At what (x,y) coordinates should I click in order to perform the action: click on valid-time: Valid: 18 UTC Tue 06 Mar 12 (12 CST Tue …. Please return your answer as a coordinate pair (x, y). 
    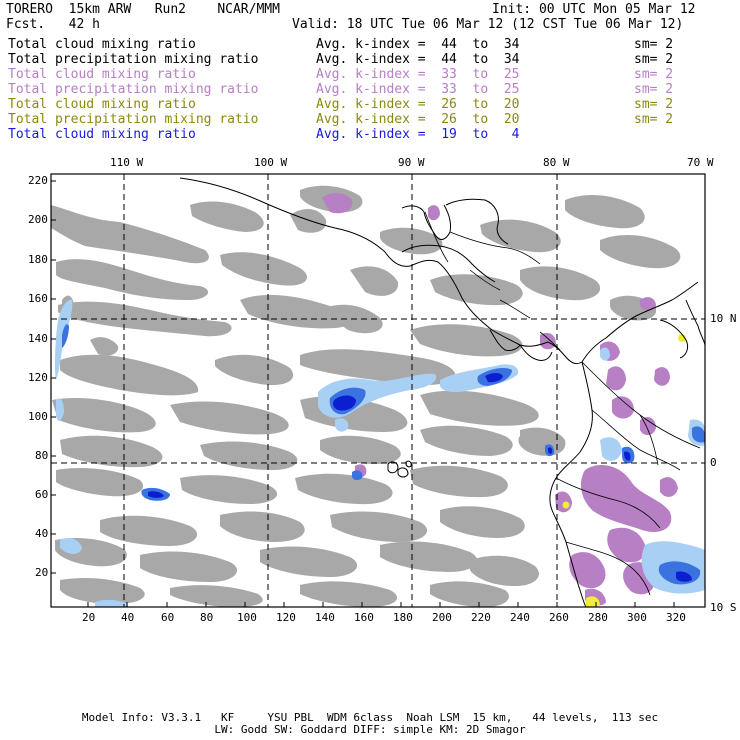
    Looking at the image, I should click on (488, 24).